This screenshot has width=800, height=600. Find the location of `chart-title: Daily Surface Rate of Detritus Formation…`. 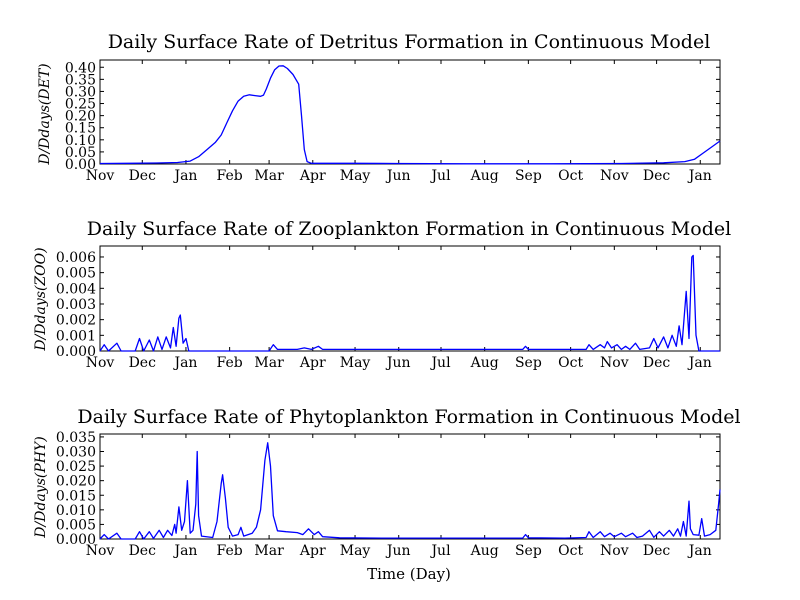

chart-title: Daily Surface Rate of Detritus Formation… is located at coordinates (409, 42).